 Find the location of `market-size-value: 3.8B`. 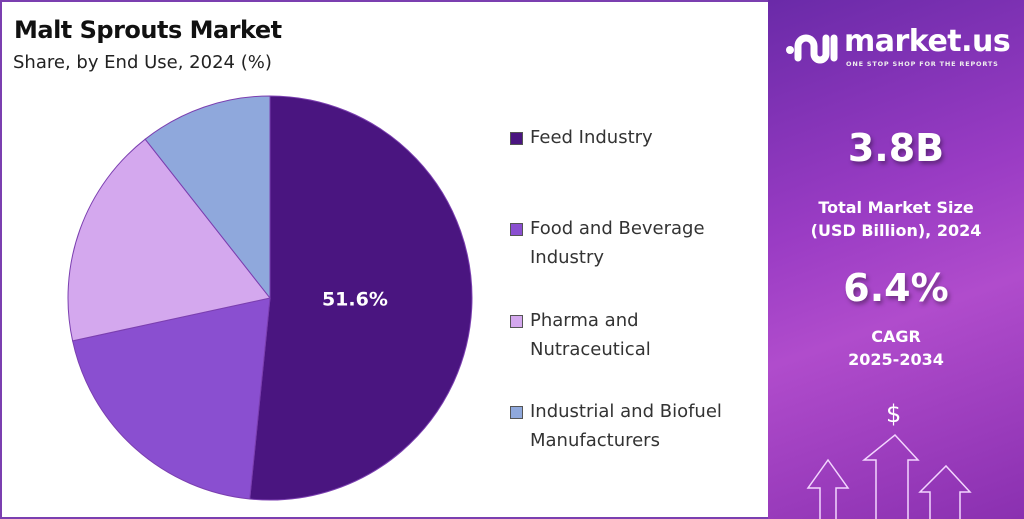

market-size-value: 3.8B is located at coordinates (896, 148).